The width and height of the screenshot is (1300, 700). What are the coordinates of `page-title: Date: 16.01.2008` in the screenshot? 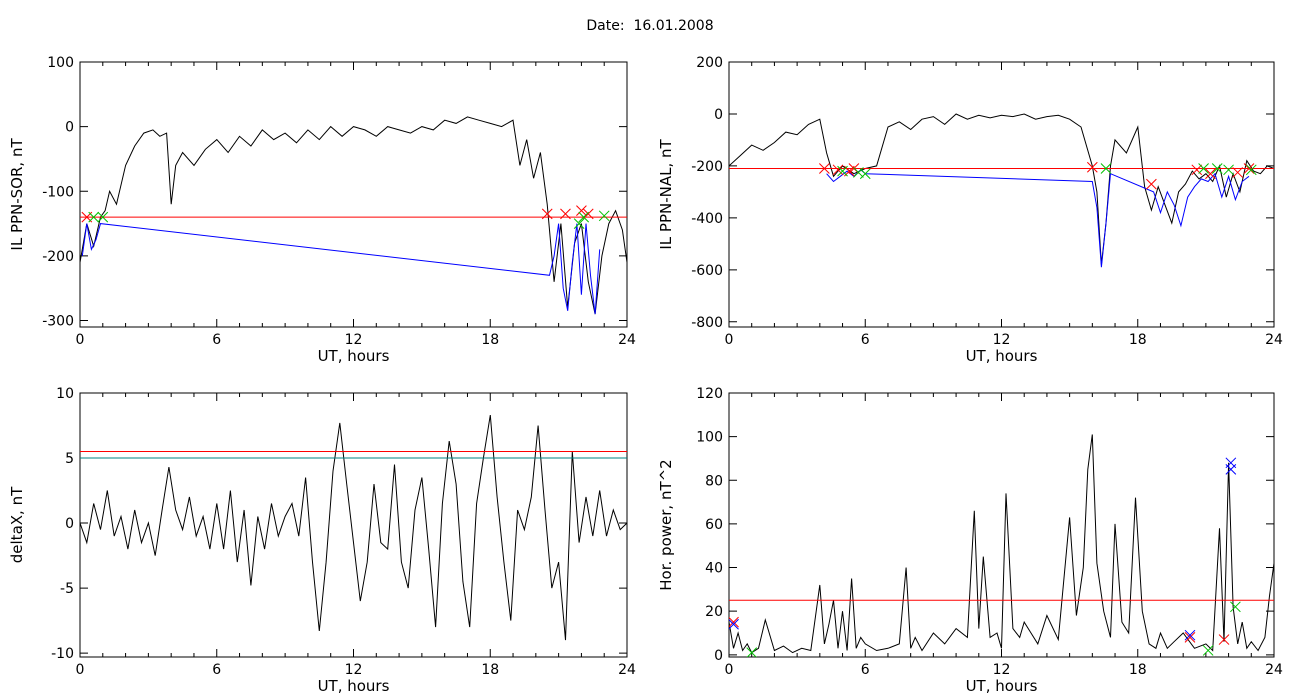 It's located at (650, 26).